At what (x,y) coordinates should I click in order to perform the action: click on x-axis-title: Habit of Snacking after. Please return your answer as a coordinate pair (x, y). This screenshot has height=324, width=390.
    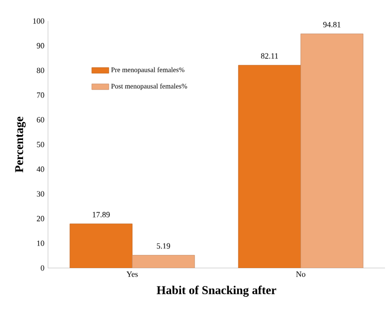
    Looking at the image, I should click on (216, 291).